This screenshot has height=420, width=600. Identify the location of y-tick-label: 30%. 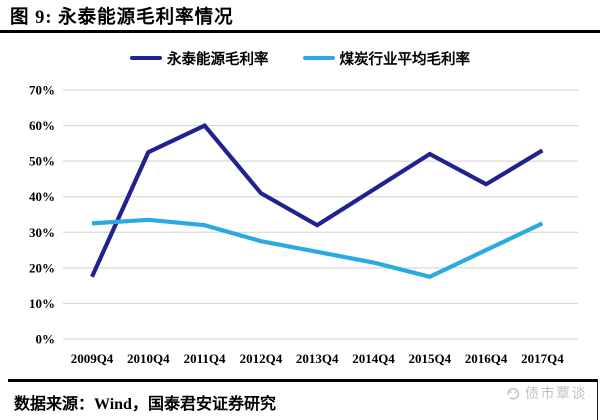
(42, 232).